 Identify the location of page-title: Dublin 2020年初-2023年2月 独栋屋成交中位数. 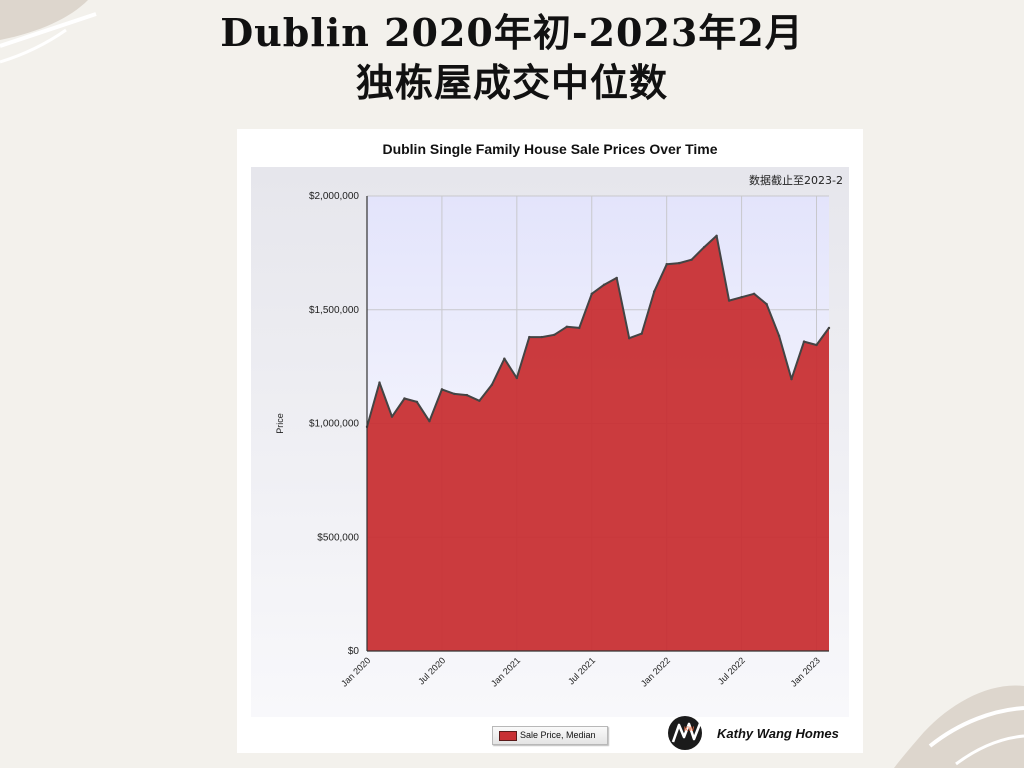
(512, 58).